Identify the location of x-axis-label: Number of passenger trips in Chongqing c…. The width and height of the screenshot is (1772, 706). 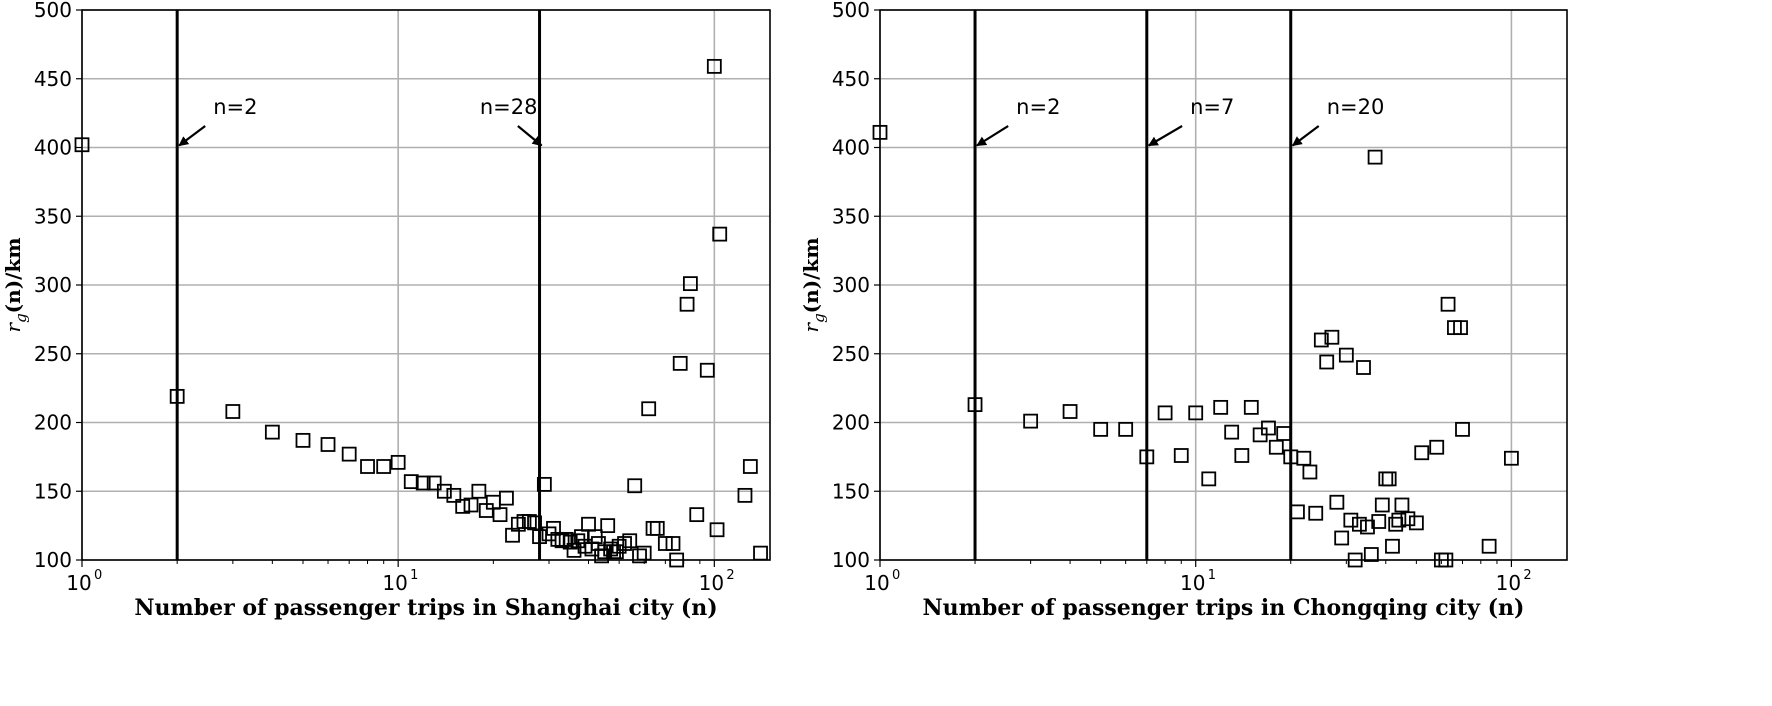
(1224, 608).